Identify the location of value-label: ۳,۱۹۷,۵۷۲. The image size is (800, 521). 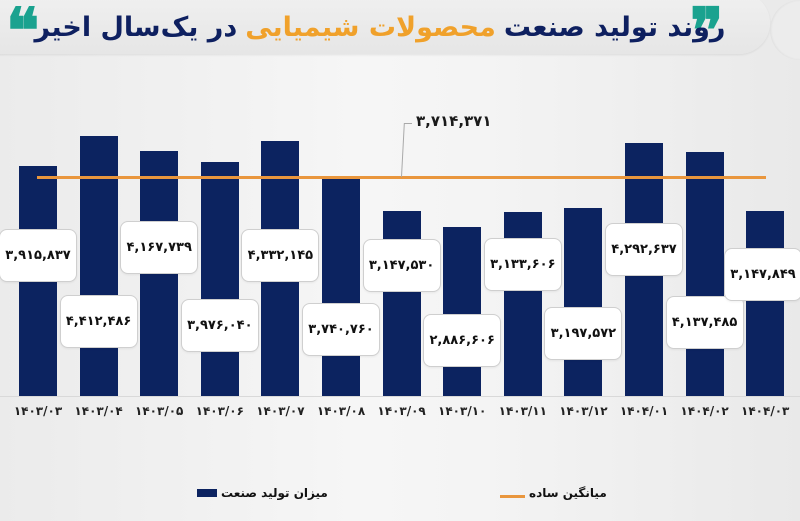
(583, 333).